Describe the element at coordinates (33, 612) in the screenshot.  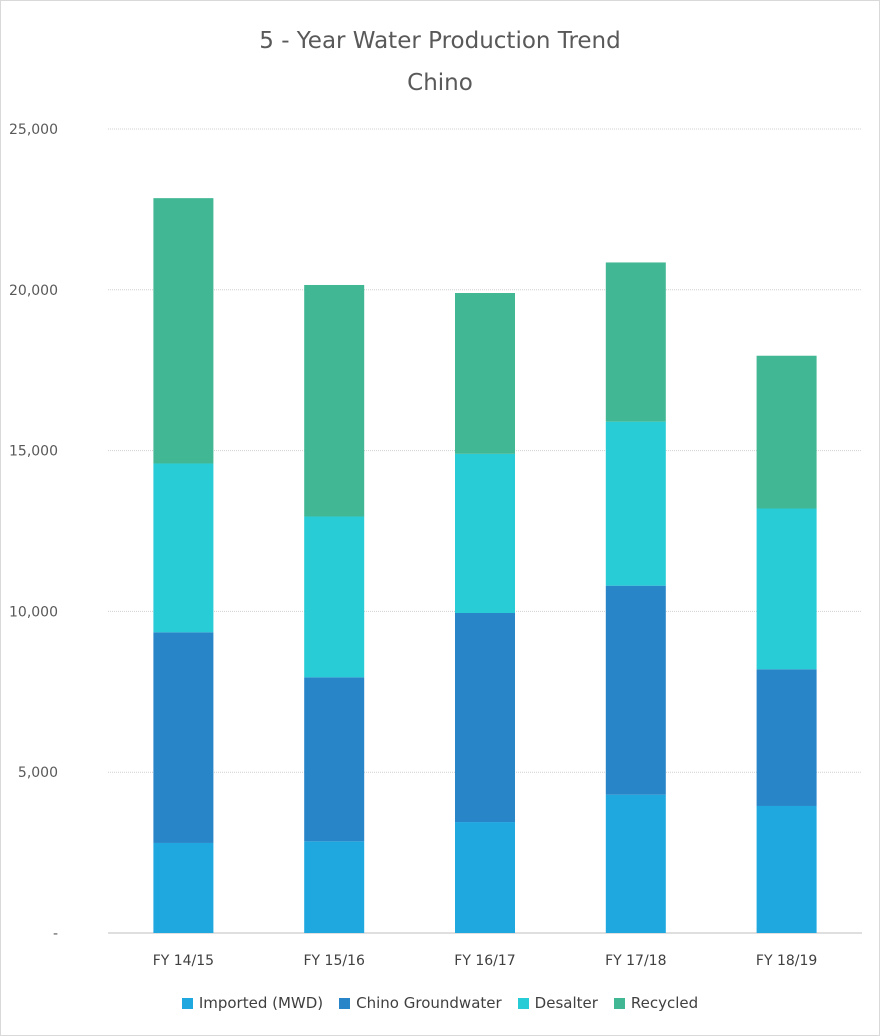
I see `y-tick-label: 10,000` at that location.